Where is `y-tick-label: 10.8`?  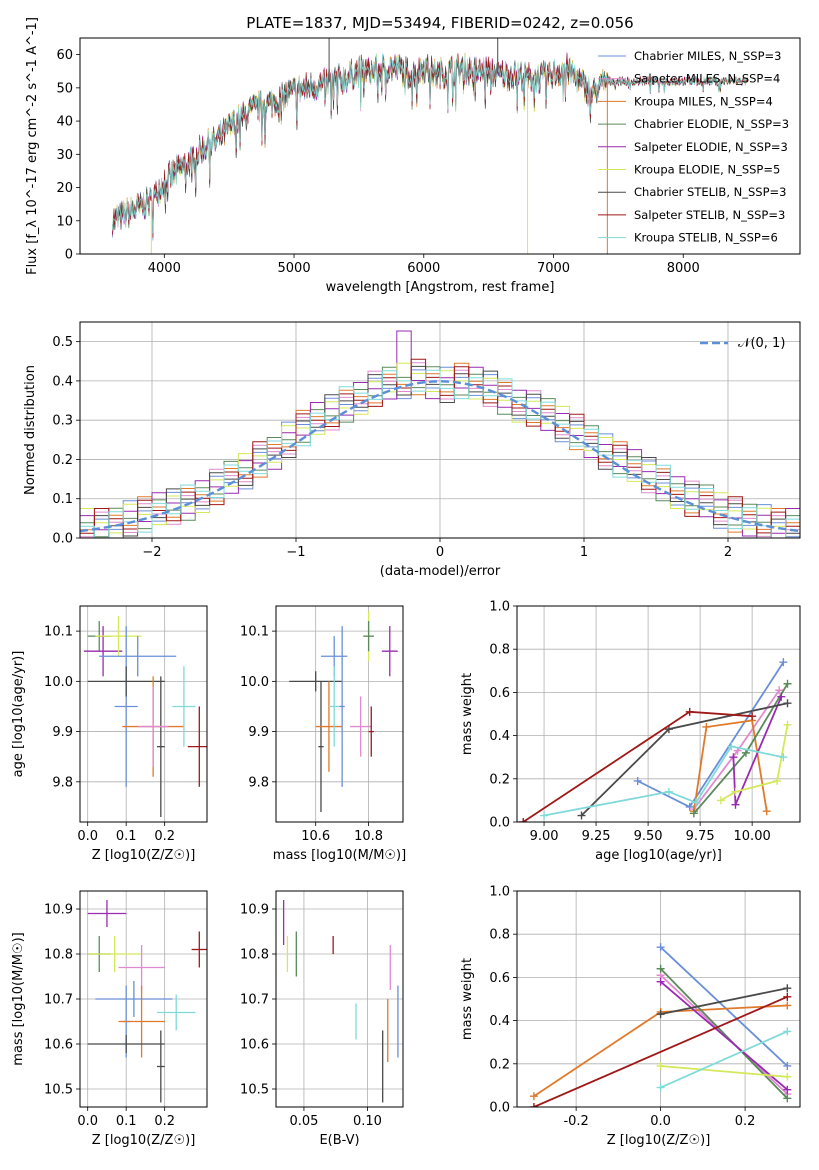
y-tick-label: 10.8 is located at coordinates (254, 955).